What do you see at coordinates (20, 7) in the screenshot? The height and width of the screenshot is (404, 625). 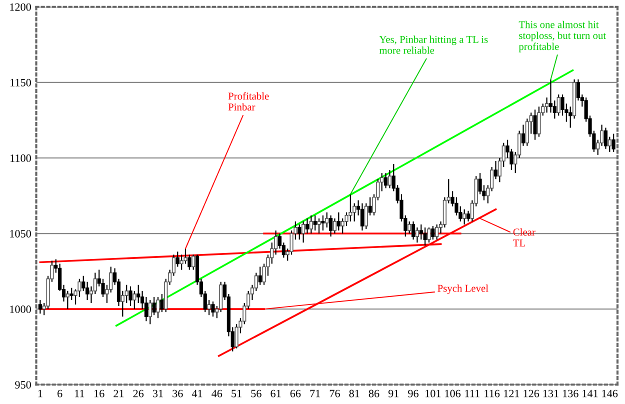 I see `y-tick-label: 1200` at bounding box center [20, 7].